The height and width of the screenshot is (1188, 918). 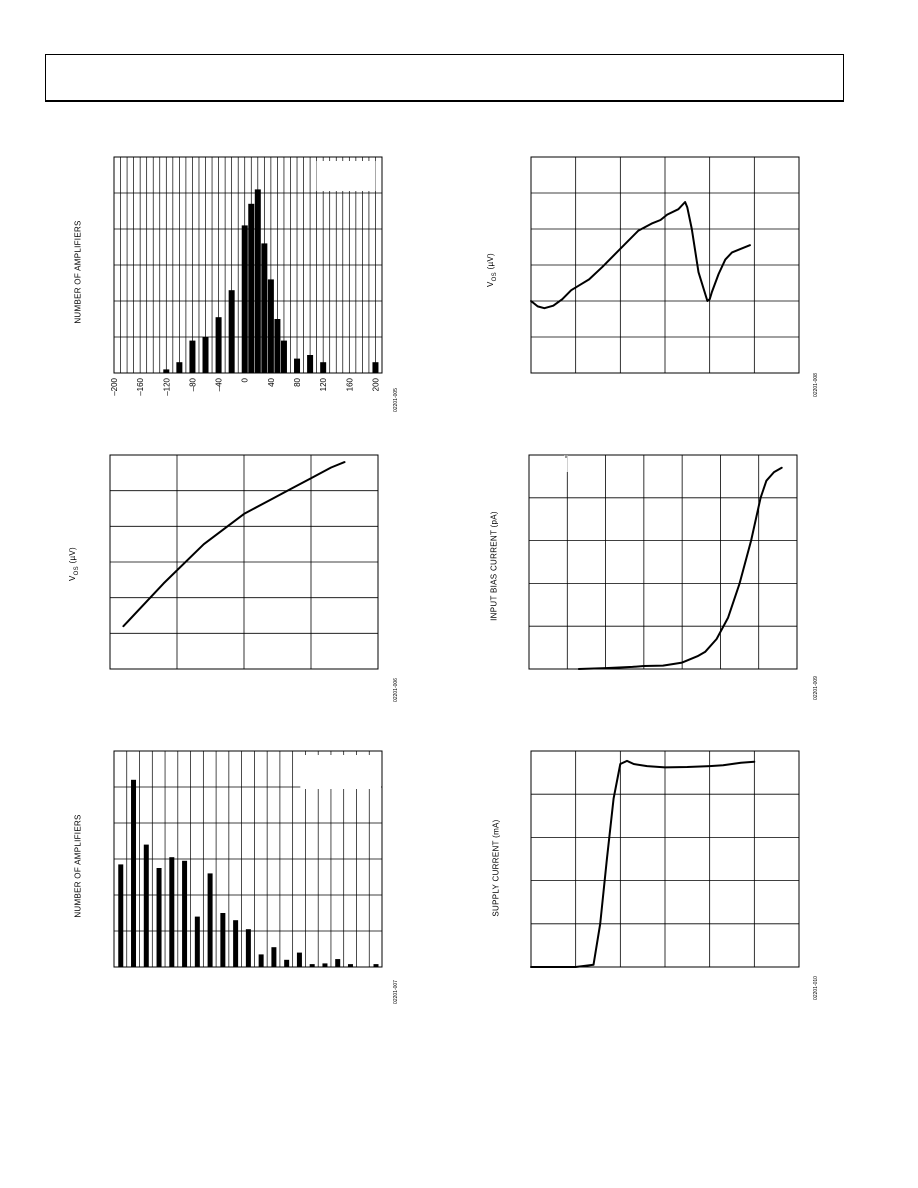 What do you see at coordinates (192, 384) in the screenshot?
I see `x-tick-label: –80` at bounding box center [192, 384].